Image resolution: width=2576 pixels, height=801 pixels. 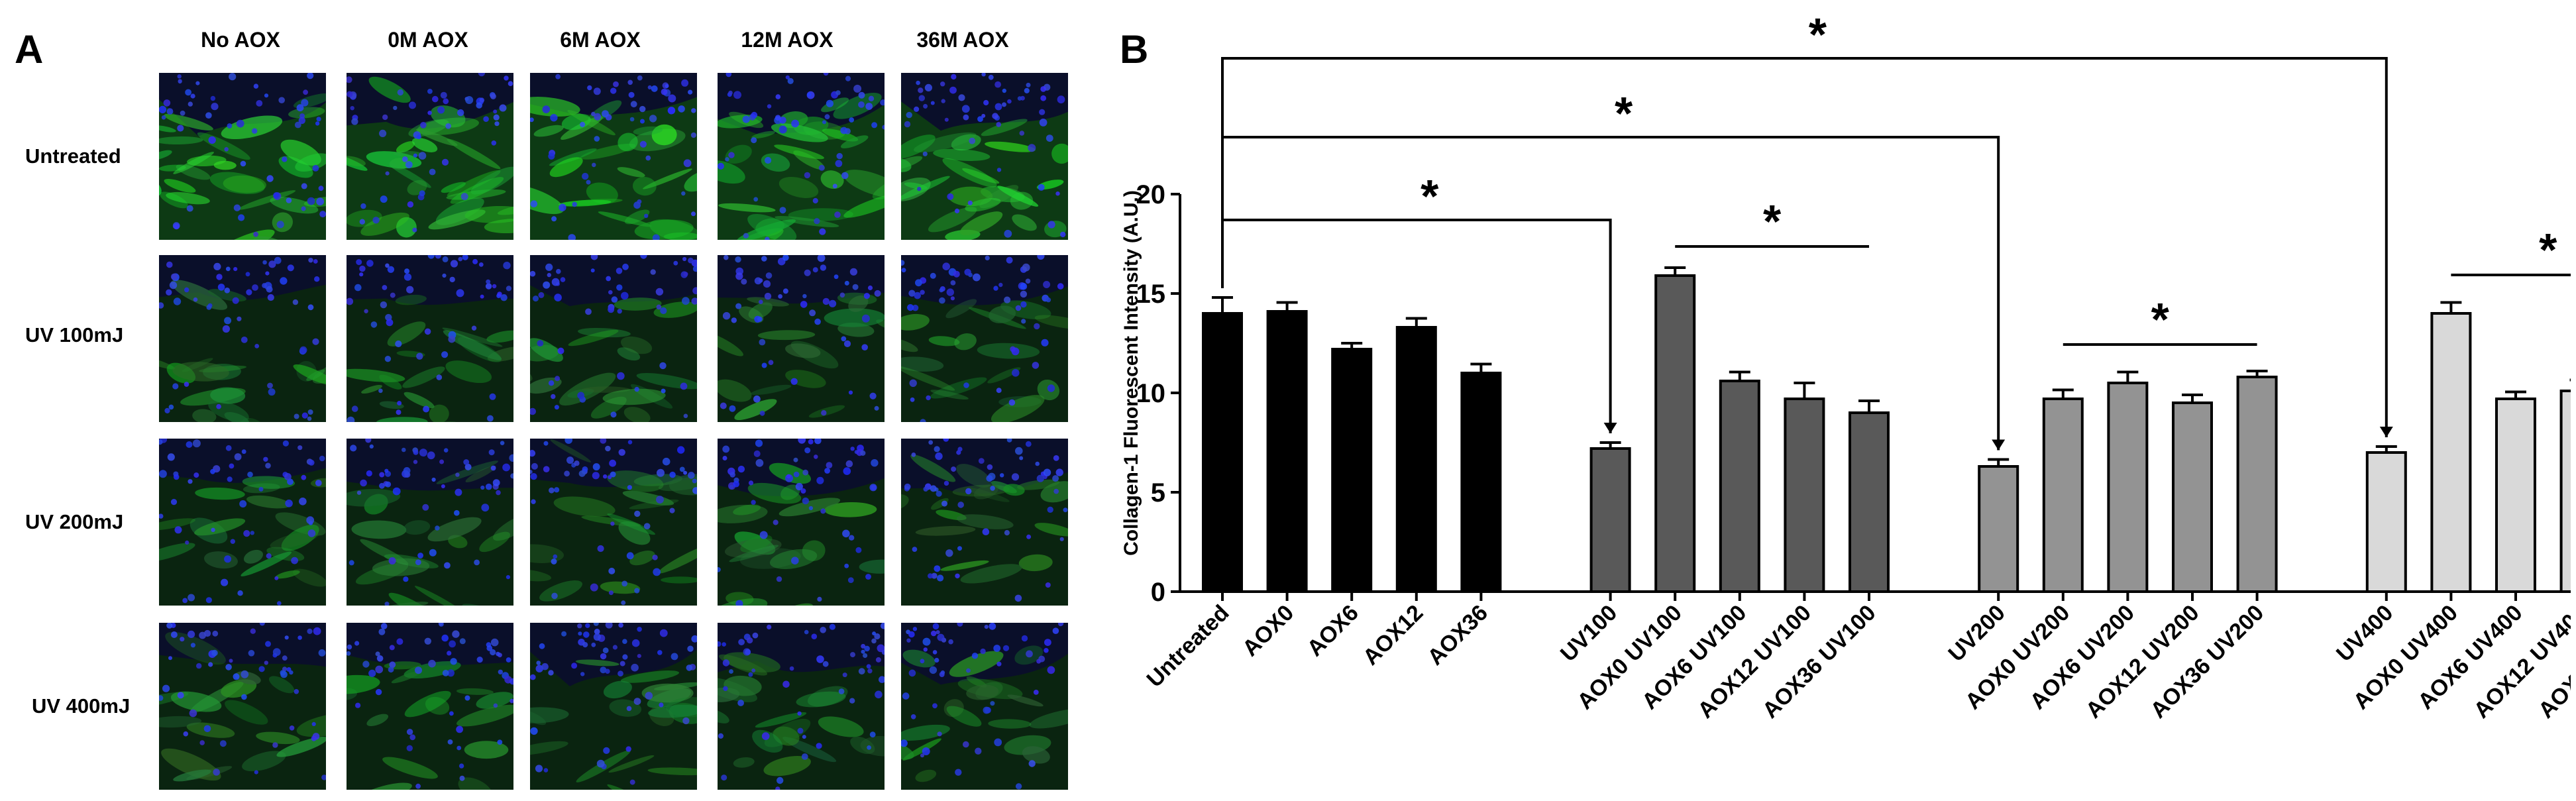 What do you see at coordinates (1158, 592) in the screenshot?
I see `y-tick-label: 0` at bounding box center [1158, 592].